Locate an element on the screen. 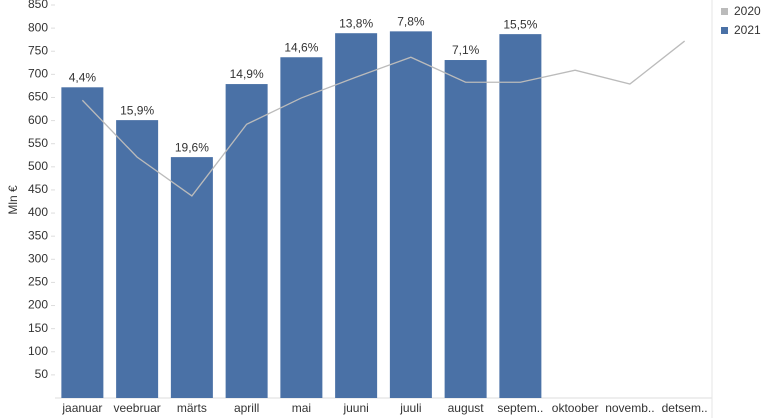 This screenshot has width=768, height=418. y-tick-label: 550 is located at coordinates (38, 143).